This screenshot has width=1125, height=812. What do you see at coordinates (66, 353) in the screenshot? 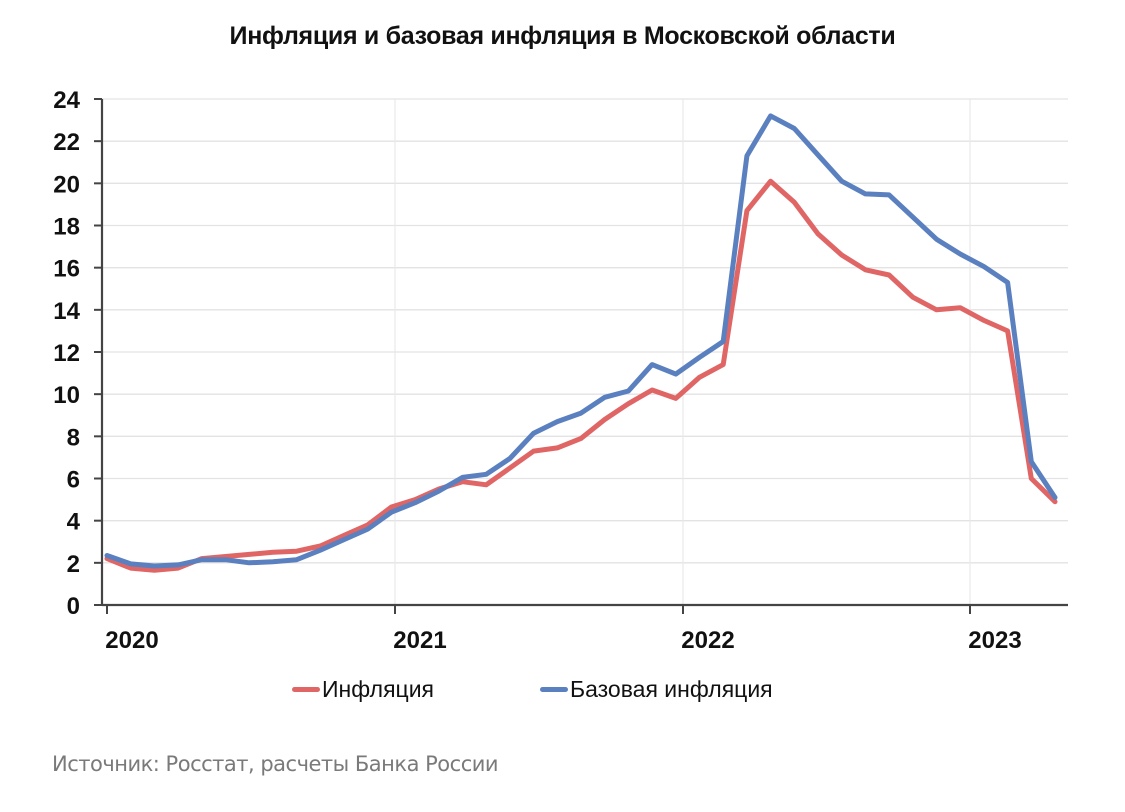
I see `y-tick-label: 12` at bounding box center [66, 353].